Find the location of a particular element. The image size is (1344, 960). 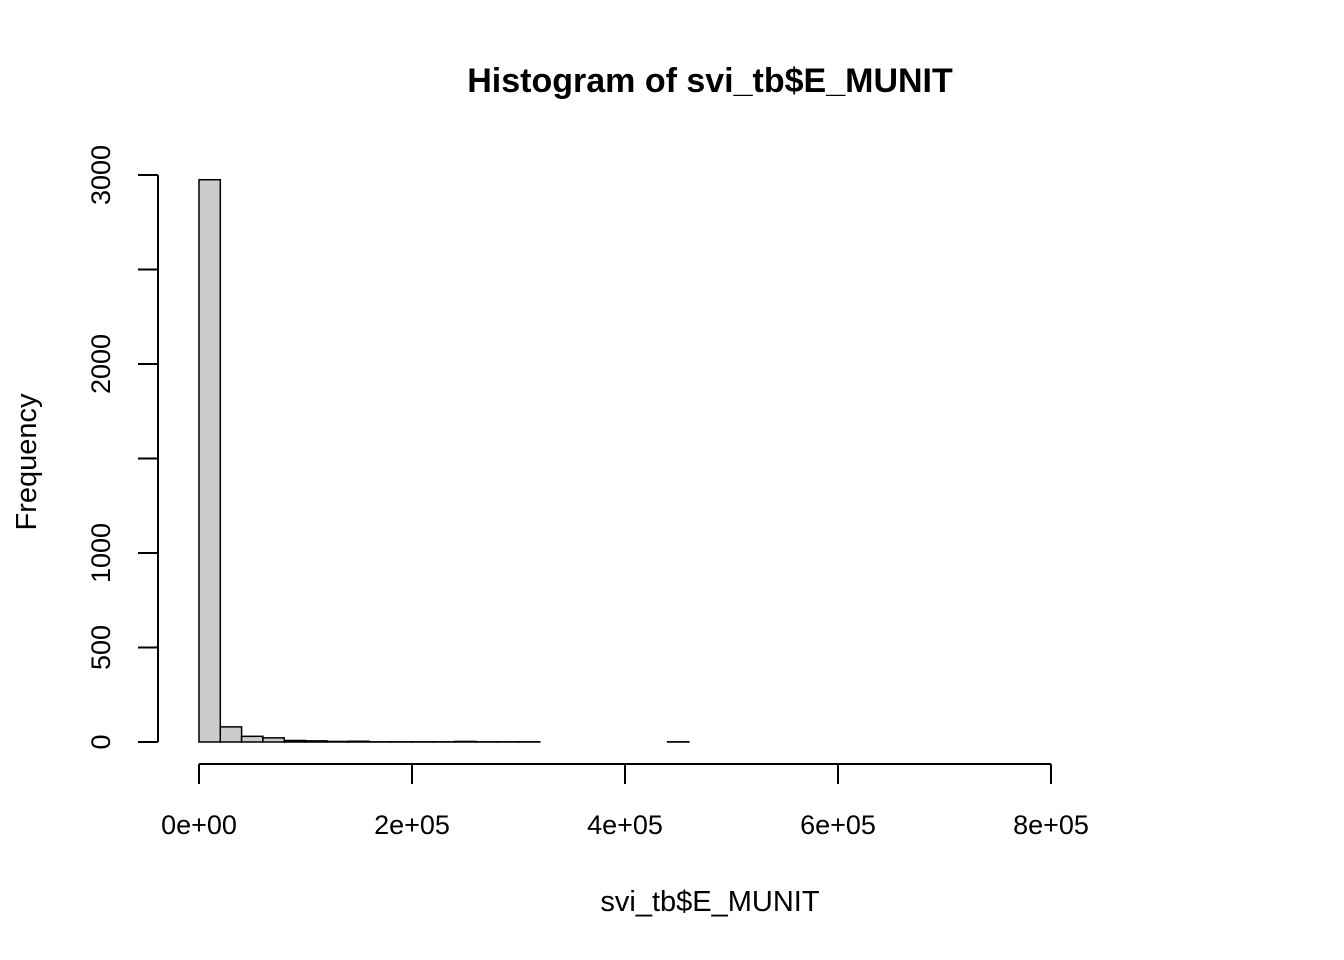

y-axis: 0 500 1000 2000 3000 is located at coordinates (122, 447).